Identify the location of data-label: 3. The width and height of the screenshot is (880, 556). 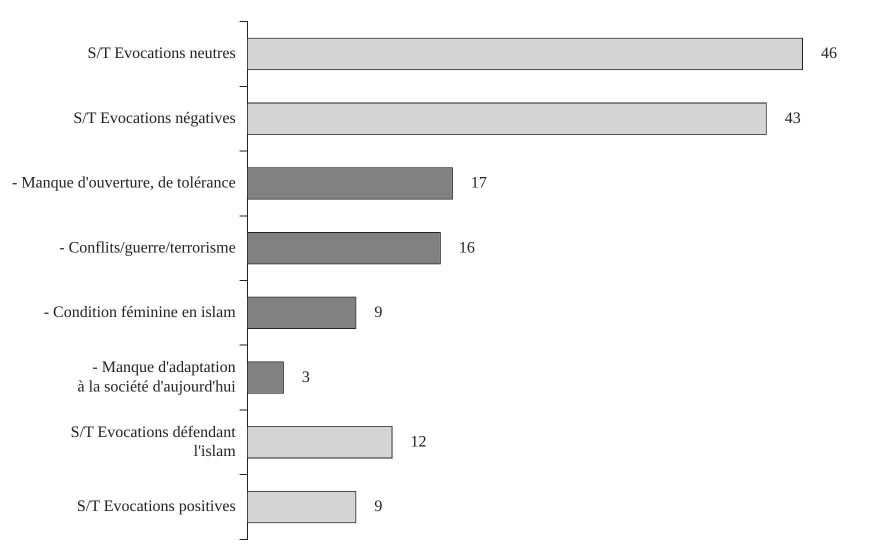
(306, 377).